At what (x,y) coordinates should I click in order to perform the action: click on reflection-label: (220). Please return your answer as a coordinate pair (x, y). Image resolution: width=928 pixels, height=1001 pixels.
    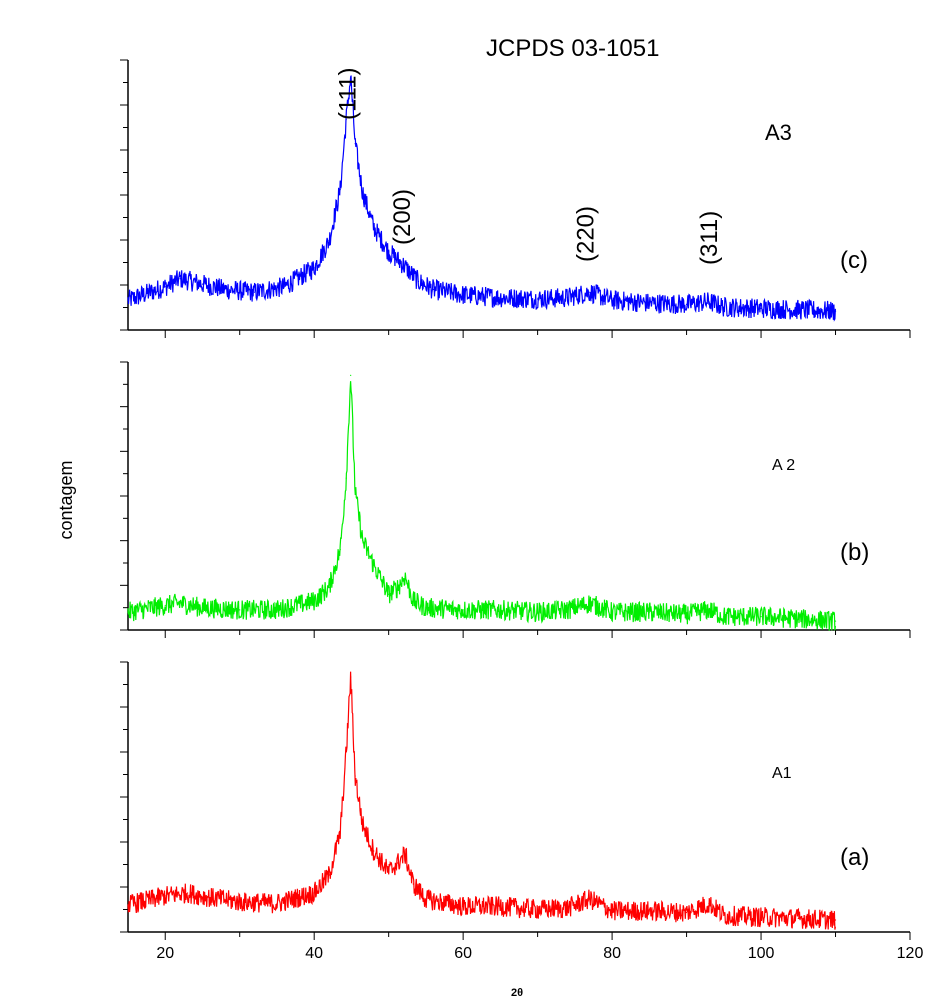
    Looking at the image, I should click on (585, 234).